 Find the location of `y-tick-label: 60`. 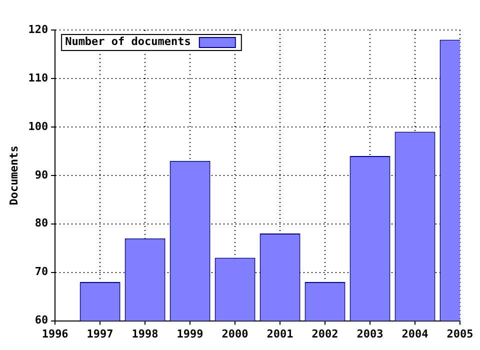

y-tick-label: 60 is located at coordinates (41, 320).